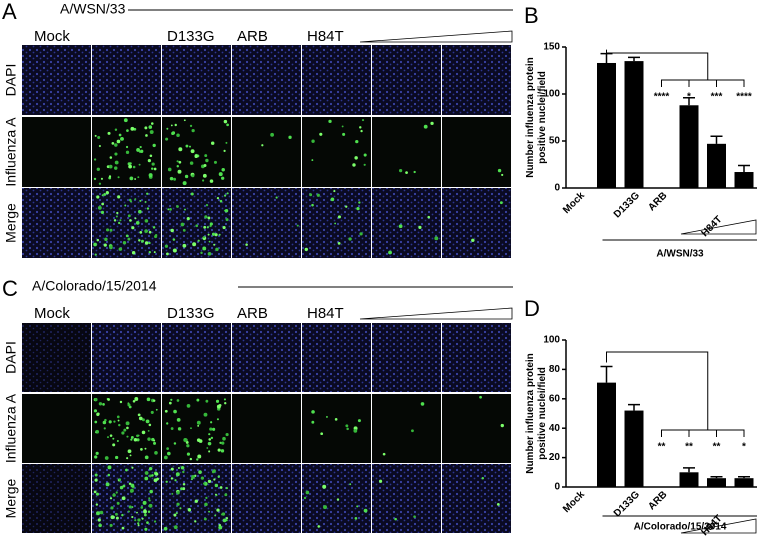  Describe the element at coordinates (10, 288) in the screenshot. I see `panel-letter: C` at that location.